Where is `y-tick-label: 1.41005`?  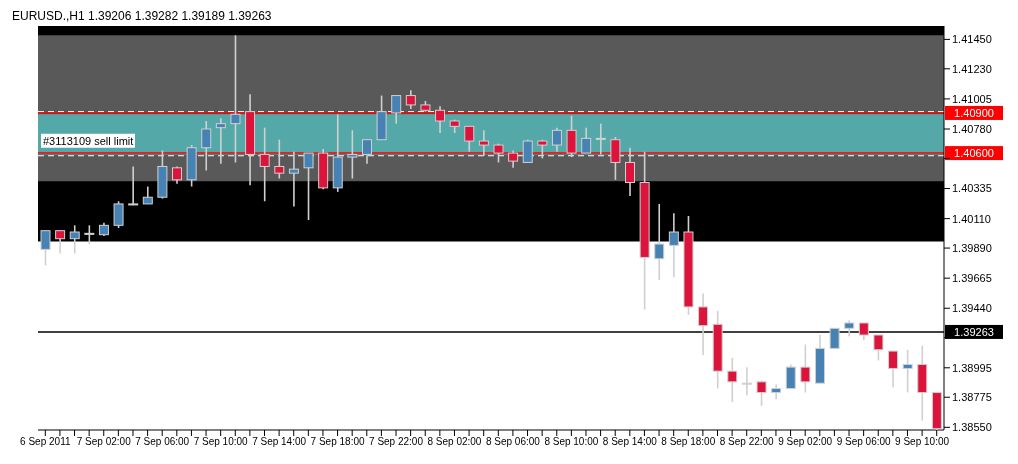
y-tick-label: 1.41005 is located at coordinates (972, 98).